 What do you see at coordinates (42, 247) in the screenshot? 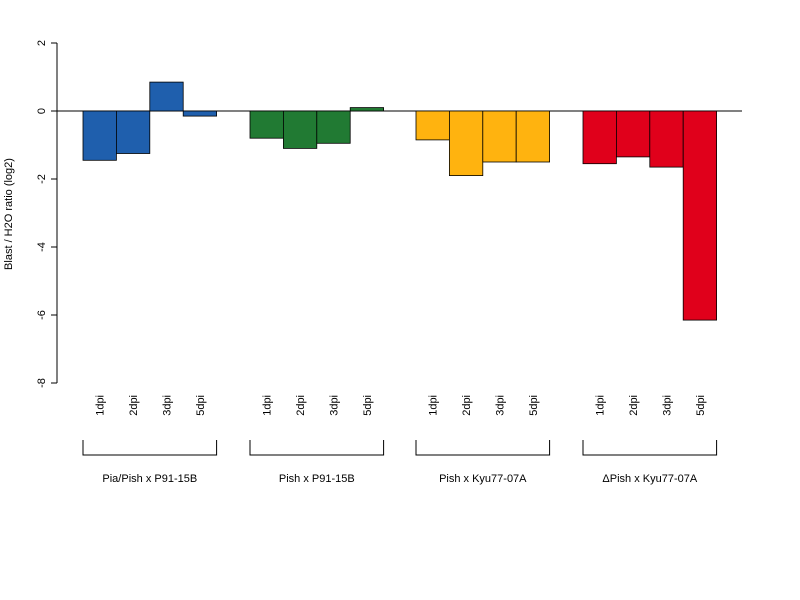
I see `y-tick-label: -4` at bounding box center [42, 247].